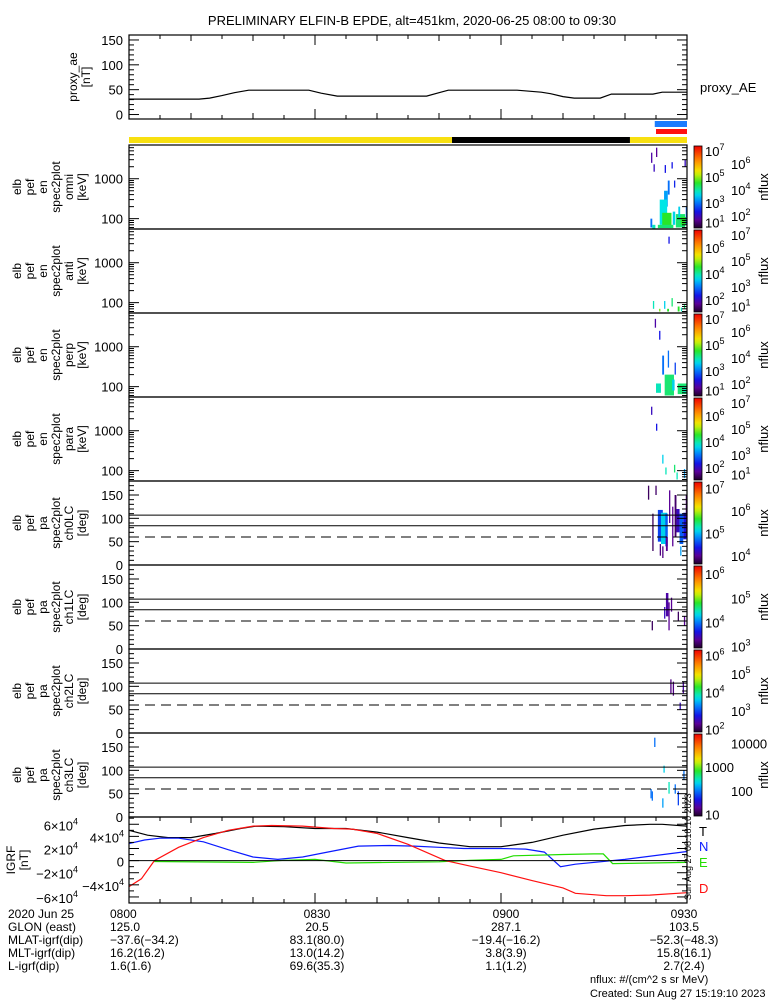 This screenshot has height=1000, width=775. Describe the element at coordinates (57, 873) in the screenshot. I see `y-tick-label: −2×10⁴` at that location.